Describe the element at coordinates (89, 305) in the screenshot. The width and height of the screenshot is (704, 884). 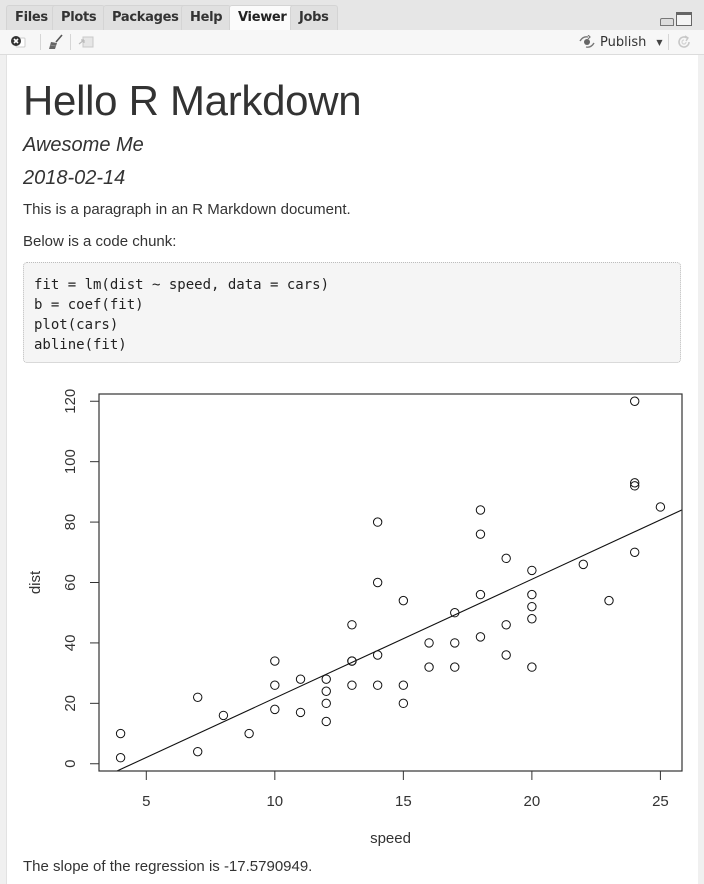
I see `code-line: b = coef(fit)` at that location.